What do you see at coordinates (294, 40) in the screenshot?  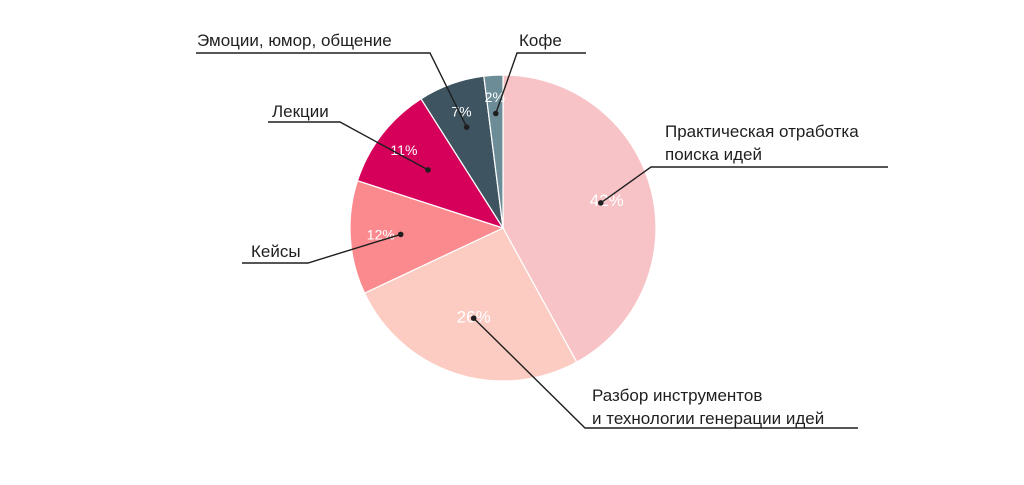 I see `category-label: Эмоции, юмор, общение` at bounding box center [294, 40].